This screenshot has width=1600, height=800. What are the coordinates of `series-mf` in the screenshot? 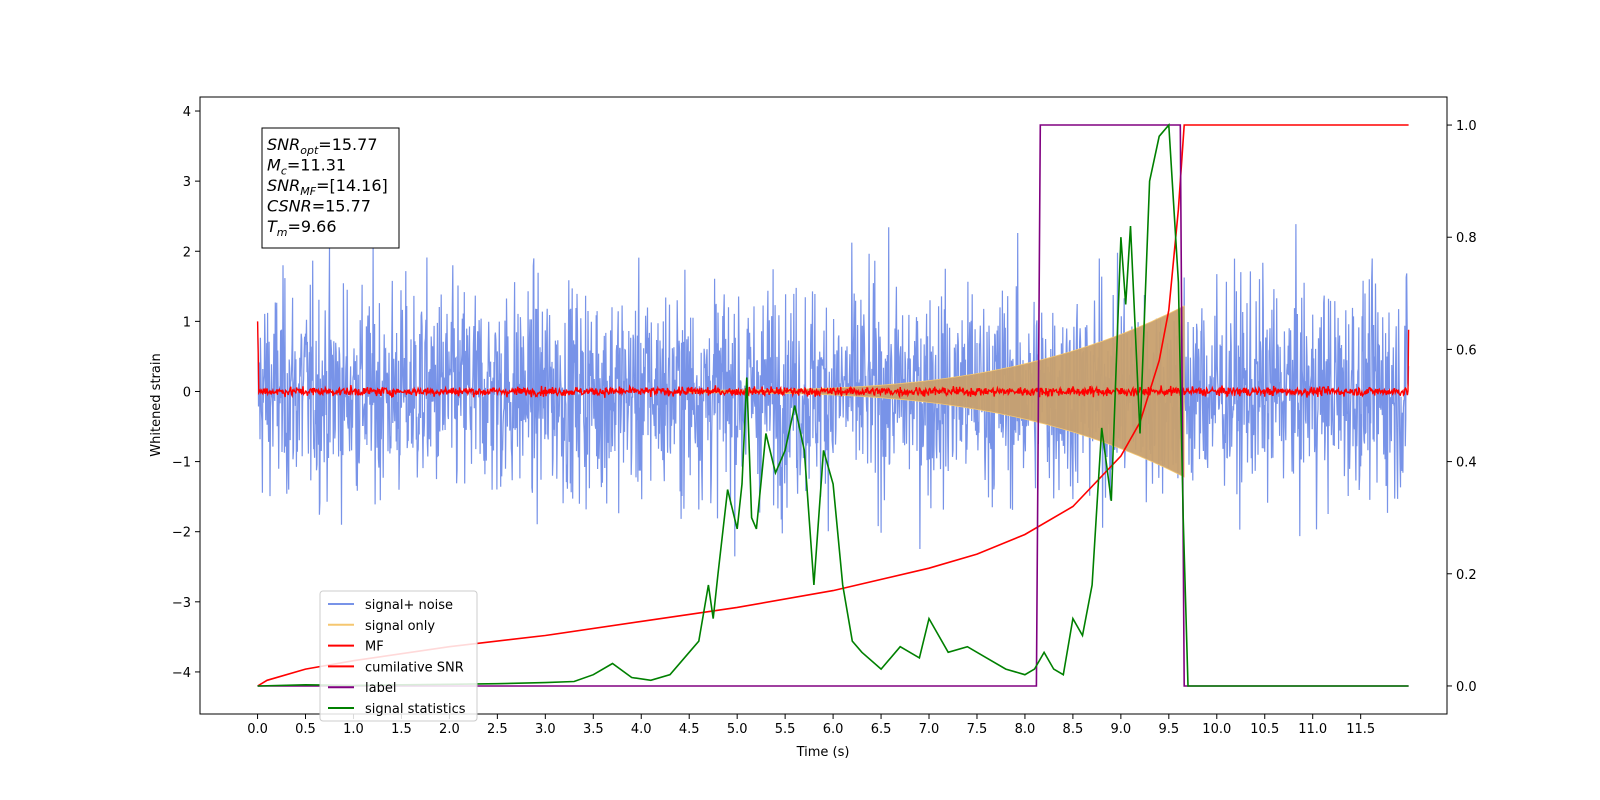 It's located at (833, 360).